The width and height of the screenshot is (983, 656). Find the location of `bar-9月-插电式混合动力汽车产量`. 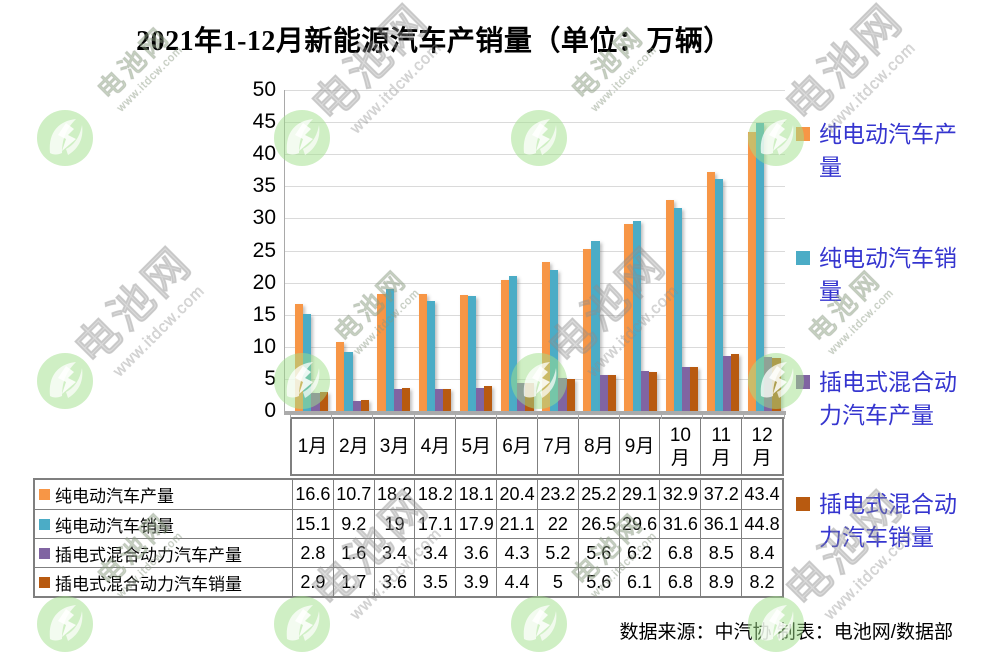

bar-9月-插电式混合动力汽车产量 is located at coordinates (644, 391).